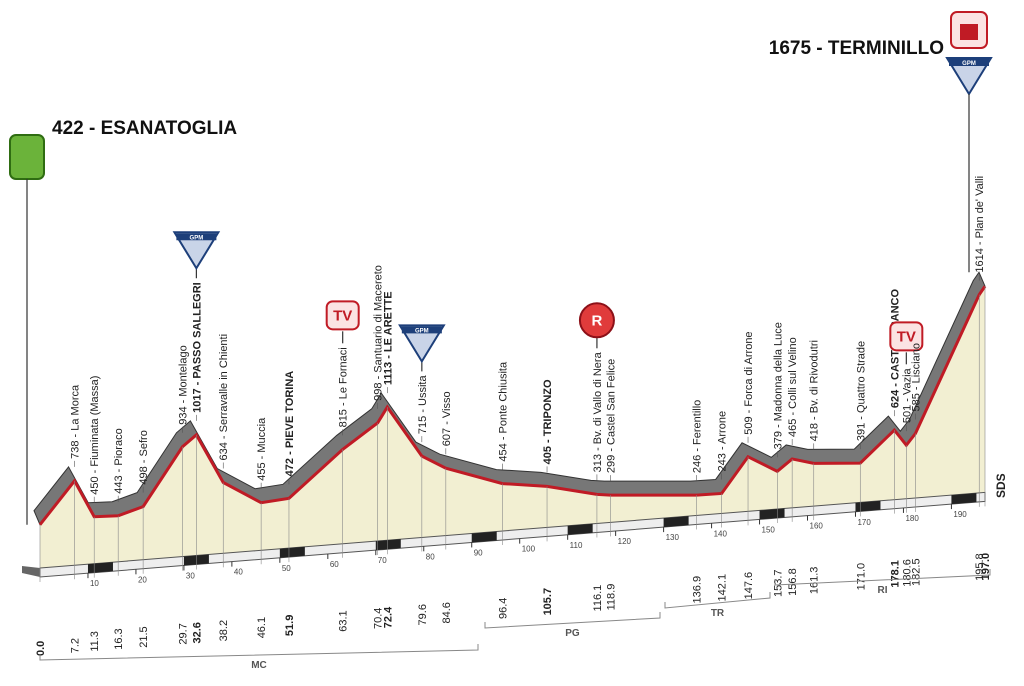 The image size is (1024, 686). What do you see at coordinates (388, 338) in the screenshot?
I see `waypoint-label: 1113 - LE ARETTE` at bounding box center [388, 338].